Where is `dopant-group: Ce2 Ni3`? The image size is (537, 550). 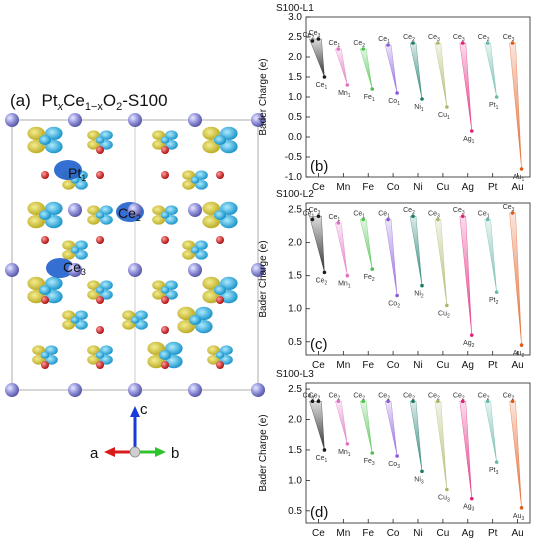
dopant-group: Ce2 Ni3 is located at coordinates (413, 438).